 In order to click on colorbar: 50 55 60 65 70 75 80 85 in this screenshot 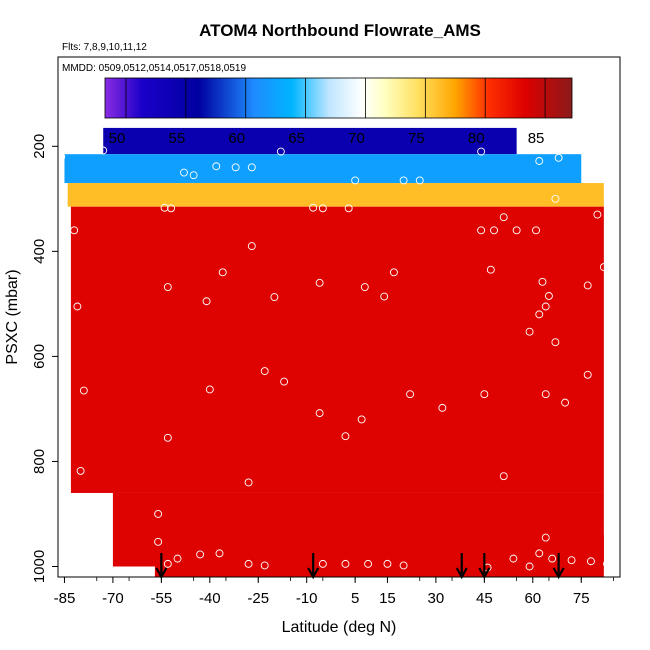, I will do `click(338, 112)`.